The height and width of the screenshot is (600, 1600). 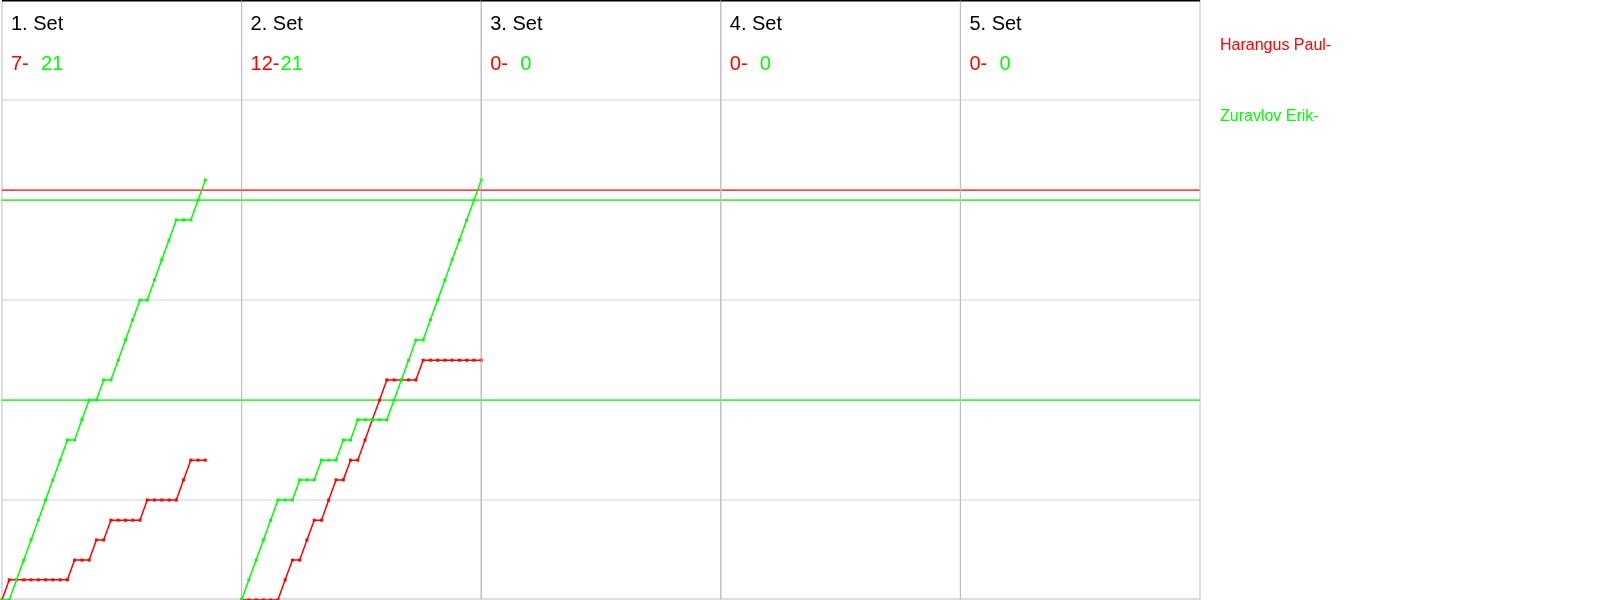 I want to click on chart-title: 1. Set, so click(x=37, y=23).